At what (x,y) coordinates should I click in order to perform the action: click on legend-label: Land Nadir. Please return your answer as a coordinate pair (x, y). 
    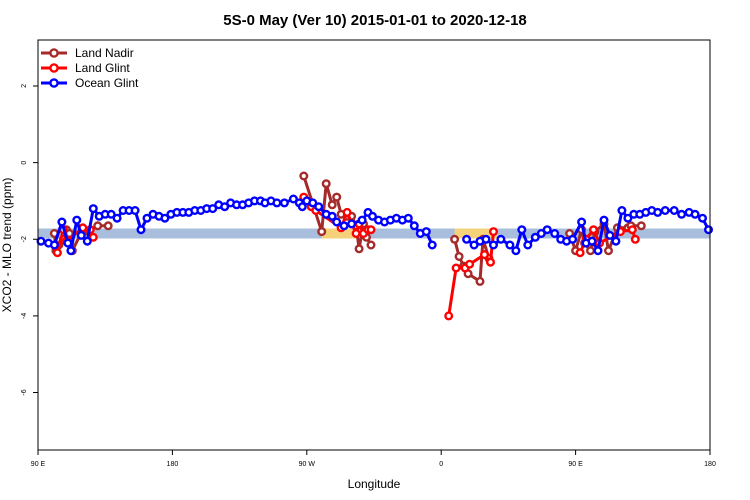
    Looking at the image, I should click on (104, 53).